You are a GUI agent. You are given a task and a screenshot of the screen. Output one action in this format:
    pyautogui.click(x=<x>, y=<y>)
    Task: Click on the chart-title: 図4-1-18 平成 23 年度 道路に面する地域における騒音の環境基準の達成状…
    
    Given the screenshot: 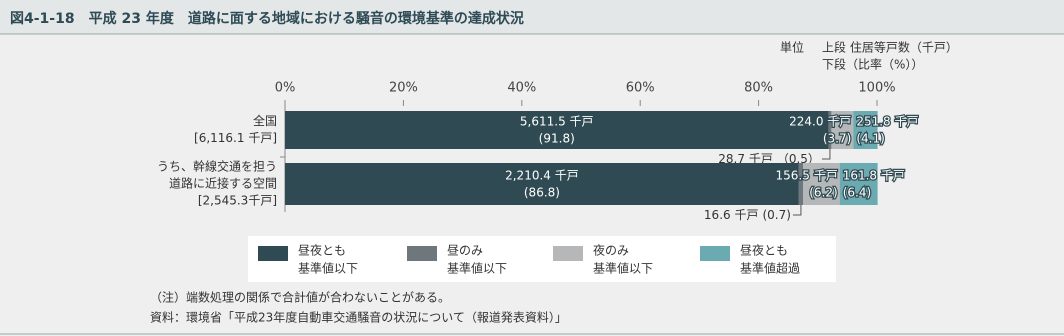 What is the action you would take?
    pyautogui.click(x=267, y=18)
    